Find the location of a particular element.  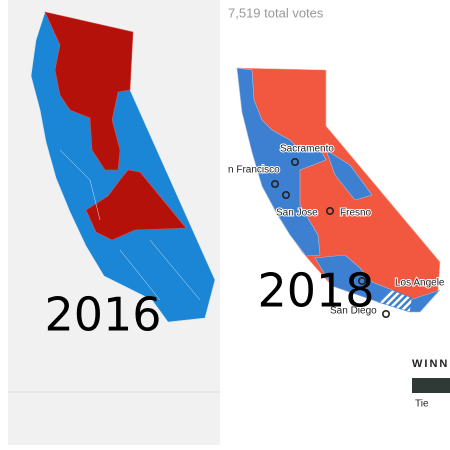

year-label: 2016 is located at coordinates (102, 315).